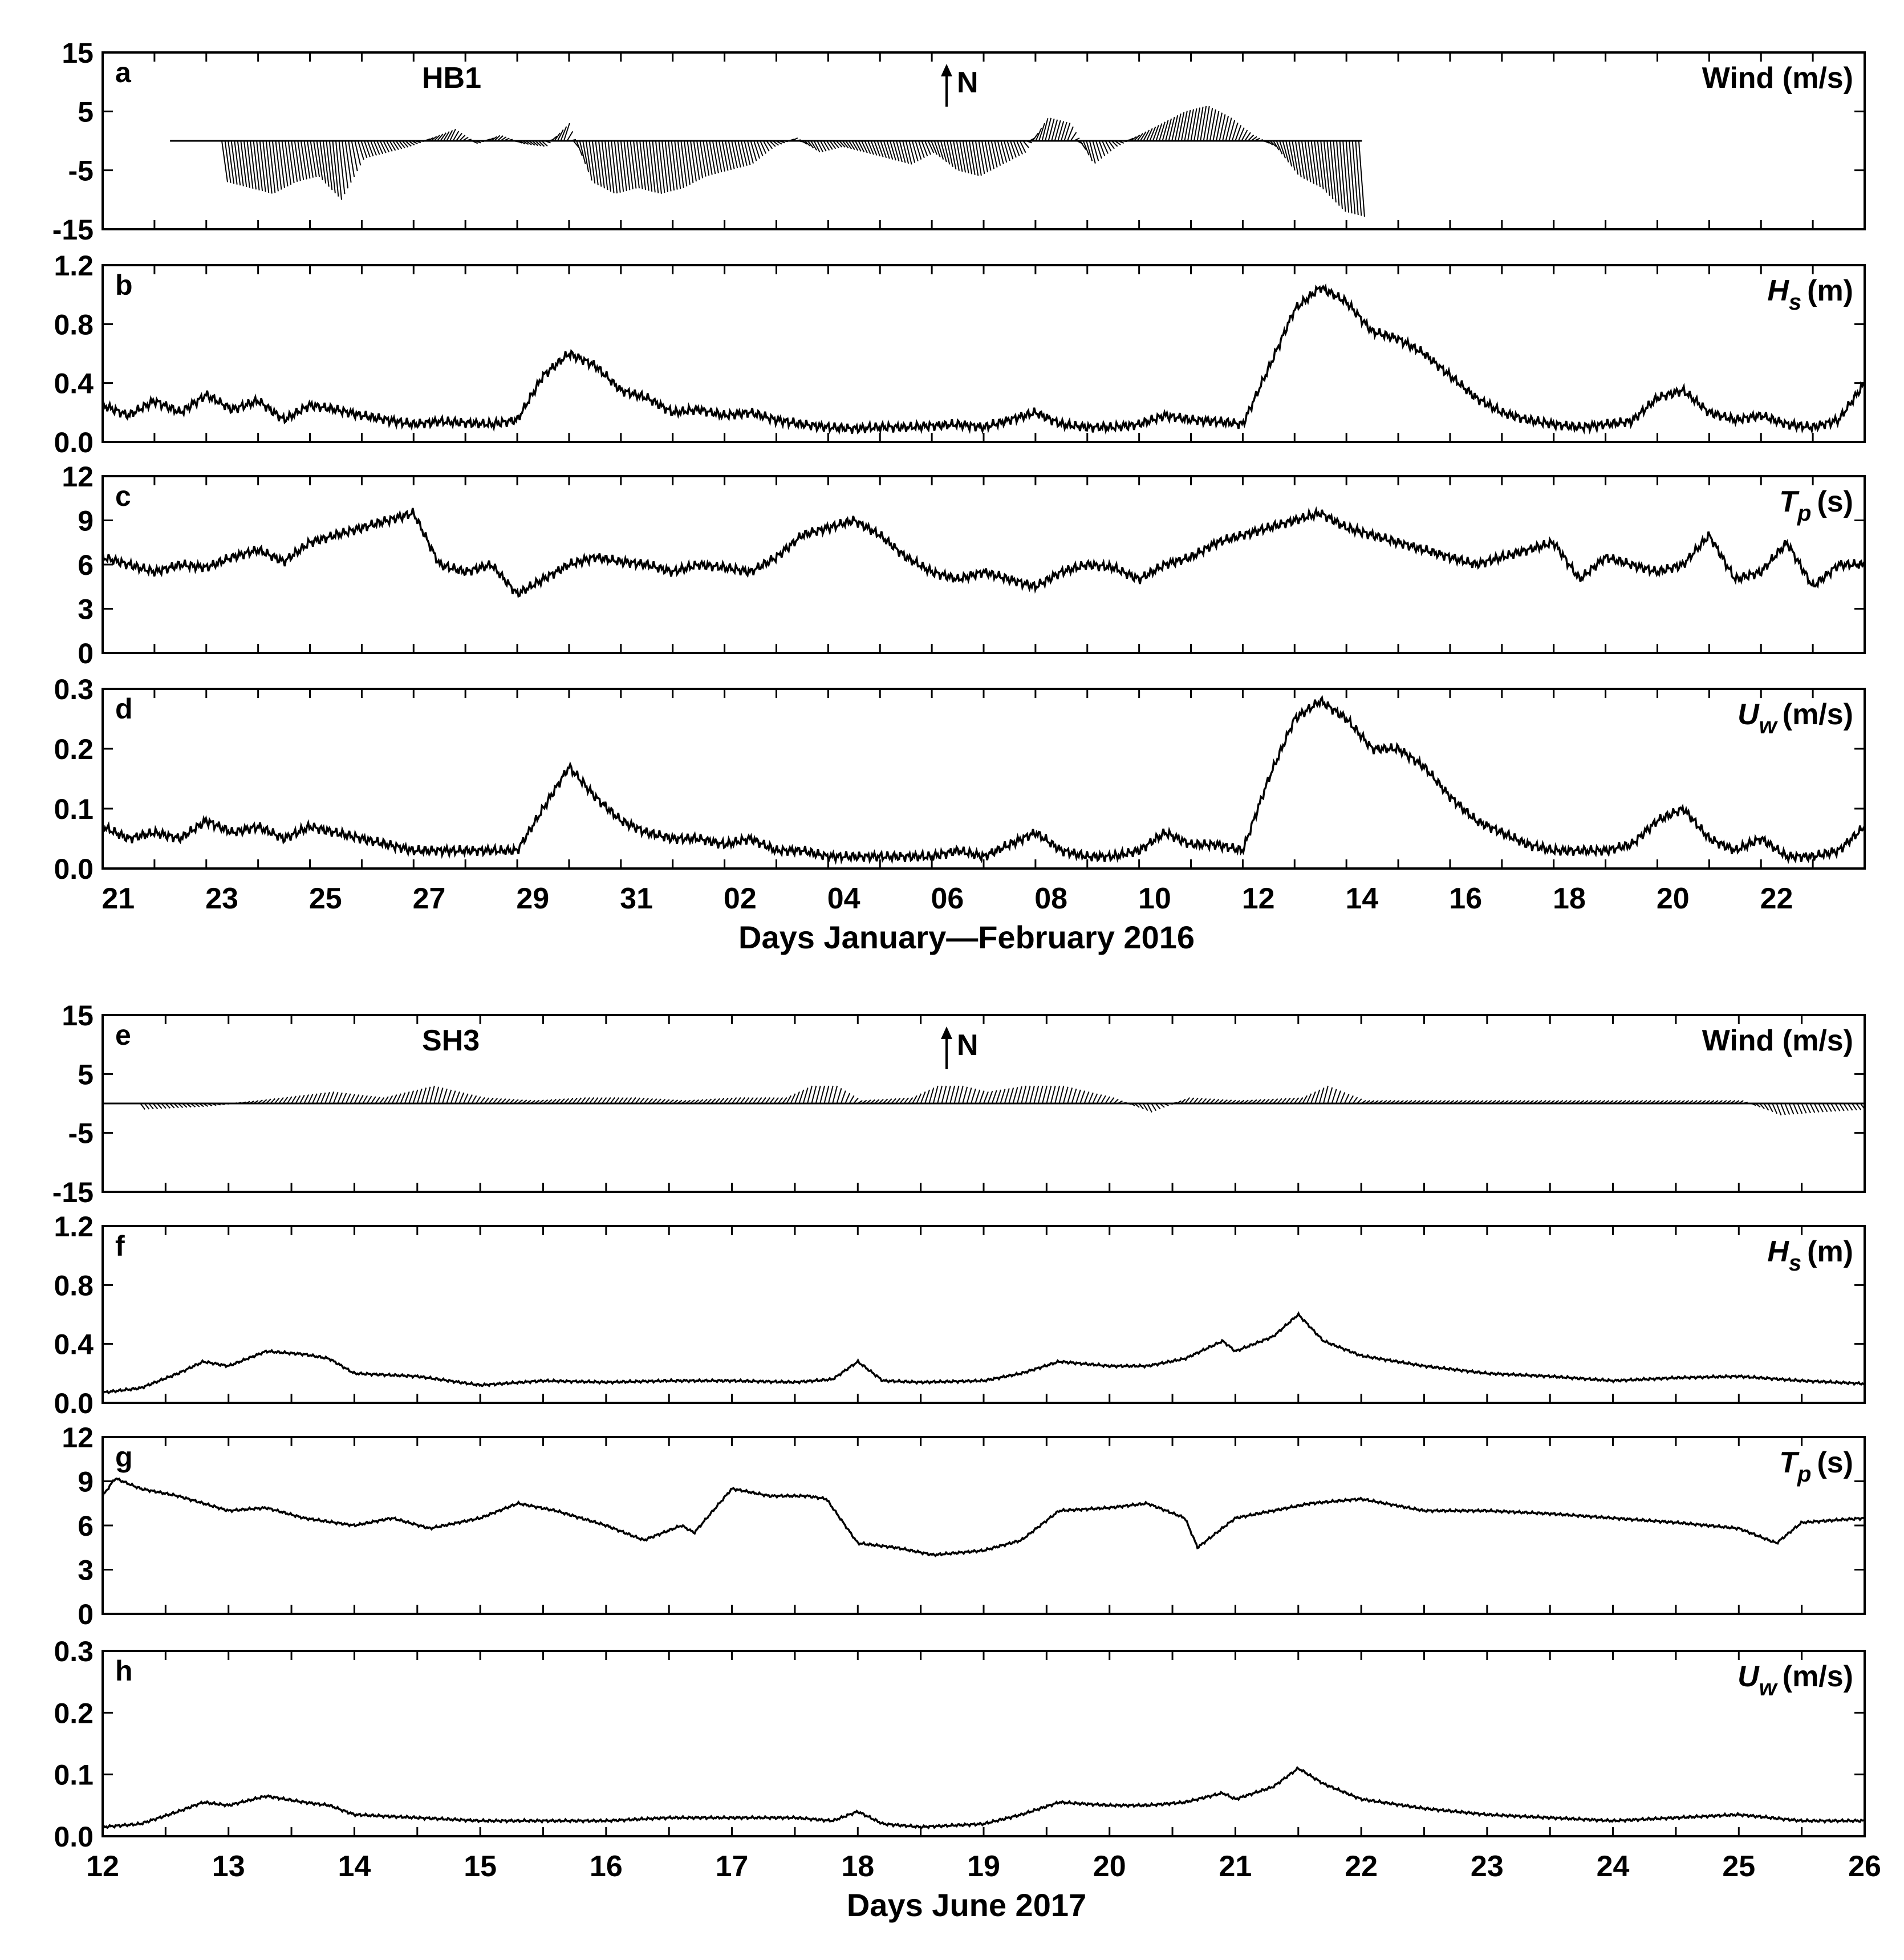  I want to click on panel-letter: b, so click(124, 285).